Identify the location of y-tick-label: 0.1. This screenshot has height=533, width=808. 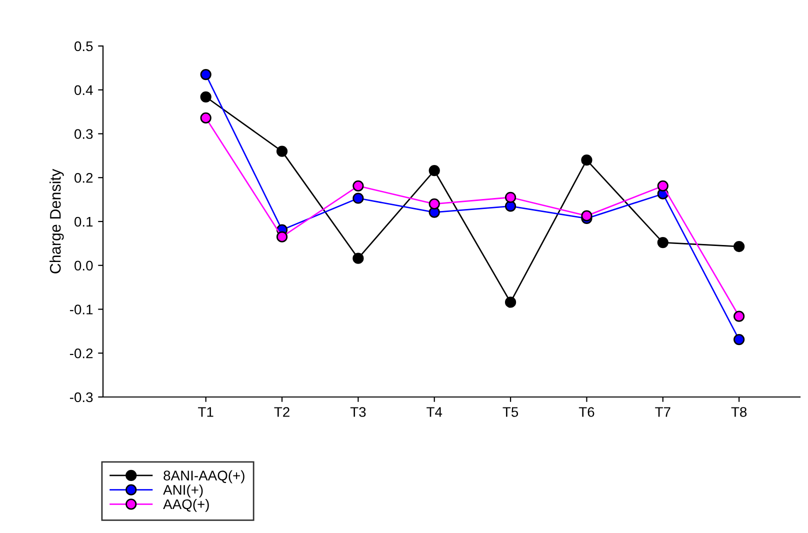
(83, 221).